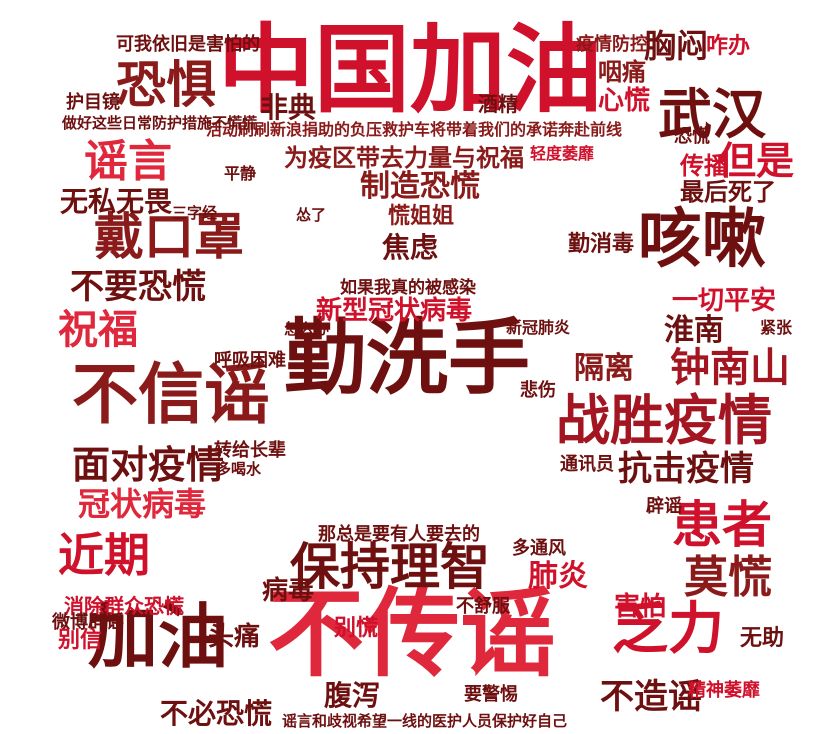 The height and width of the screenshot is (734, 839). What do you see at coordinates (728, 192) in the screenshot?
I see `word-zui-hou: 最后死了` at bounding box center [728, 192].